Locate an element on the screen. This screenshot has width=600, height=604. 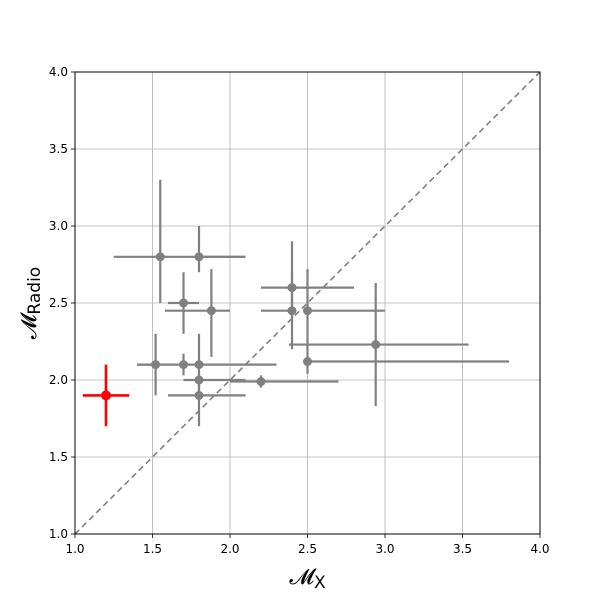
x-tick-label: 1.5 is located at coordinates (152, 549).